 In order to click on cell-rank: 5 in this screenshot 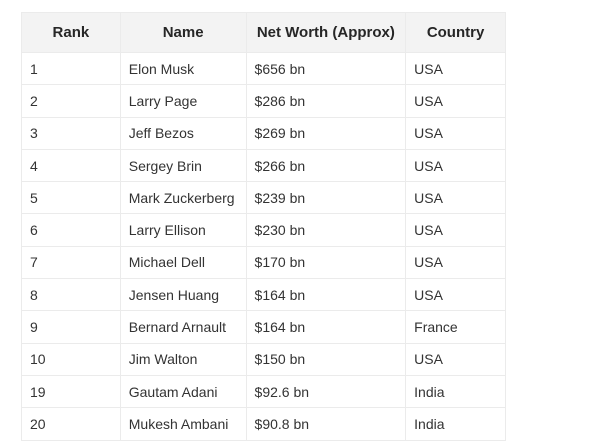, I will do `click(71, 198)`.